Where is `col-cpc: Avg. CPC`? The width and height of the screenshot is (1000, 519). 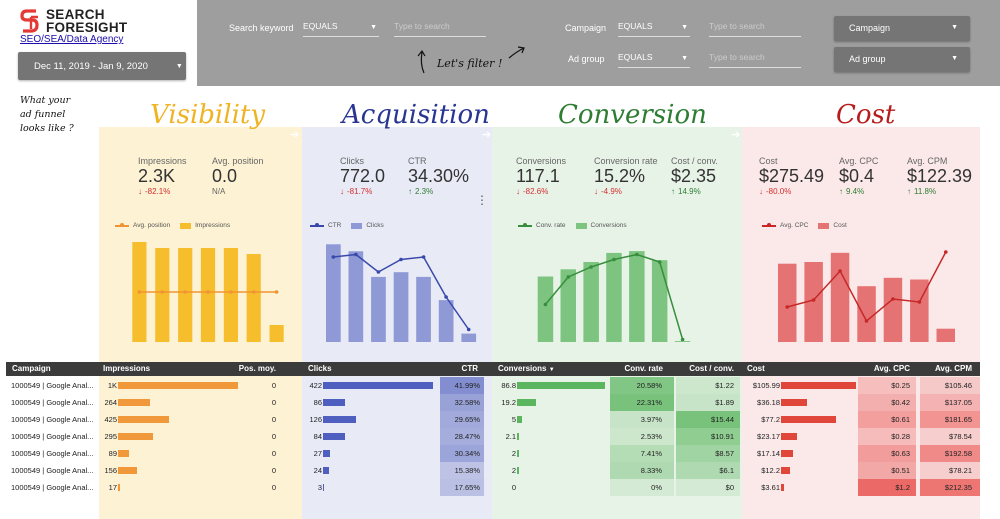
col-cpc: Avg. CPC is located at coordinates (891, 368).